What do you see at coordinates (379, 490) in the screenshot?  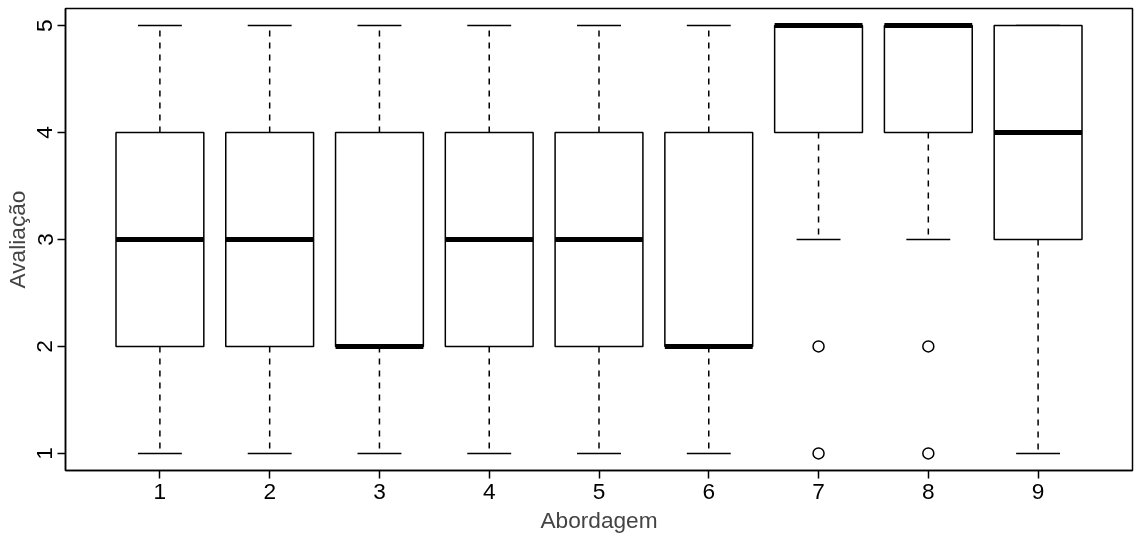 I see `x-tick-label: 3` at bounding box center [379, 490].